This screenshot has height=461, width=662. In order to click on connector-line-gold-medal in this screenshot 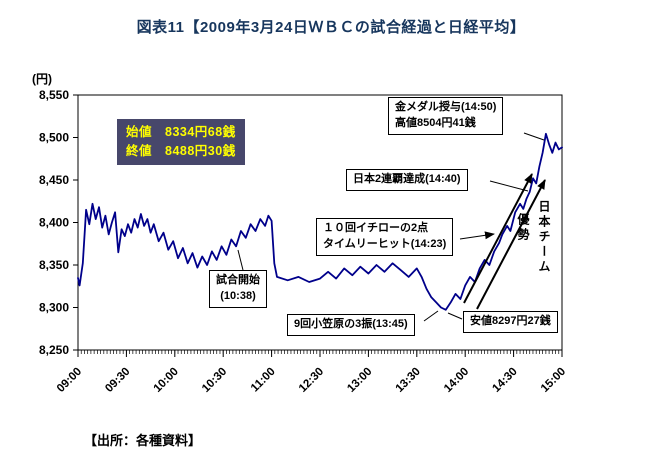, I will do `click(534, 136)`.